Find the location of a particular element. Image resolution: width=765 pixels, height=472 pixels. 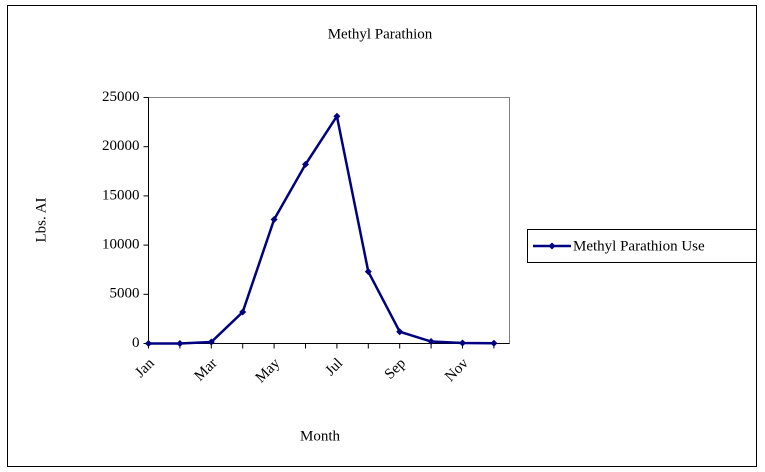

y-tick-label: 25000 is located at coordinates (121, 97).